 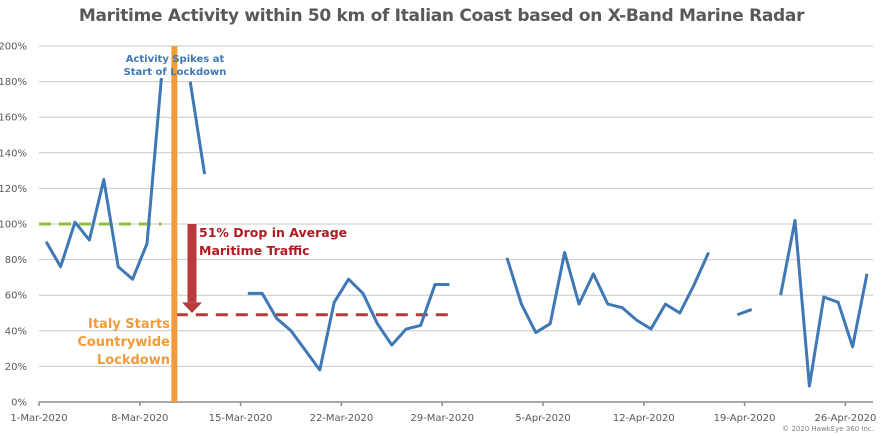 What do you see at coordinates (644, 418) in the screenshot?
I see `x-tick-label: 12-Apr-2020` at bounding box center [644, 418].